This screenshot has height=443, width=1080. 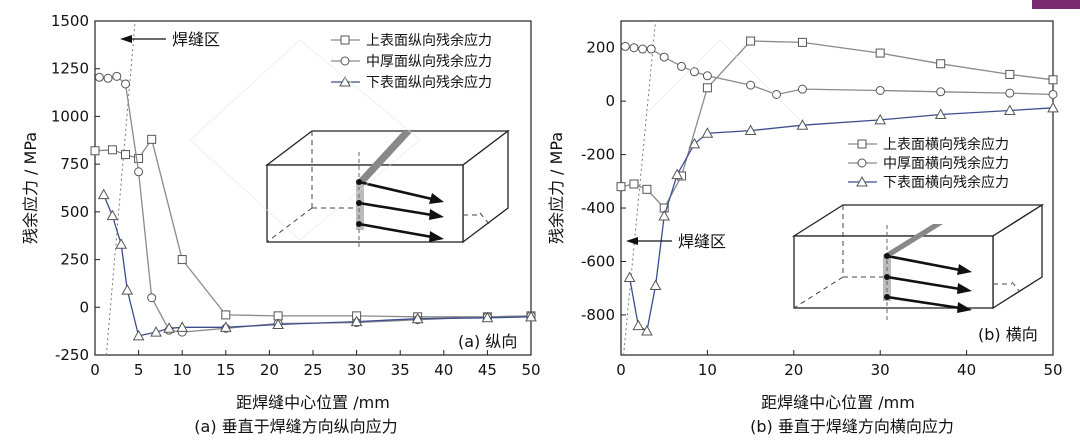 I want to click on y-tick-label: -200, so click(x=598, y=155).